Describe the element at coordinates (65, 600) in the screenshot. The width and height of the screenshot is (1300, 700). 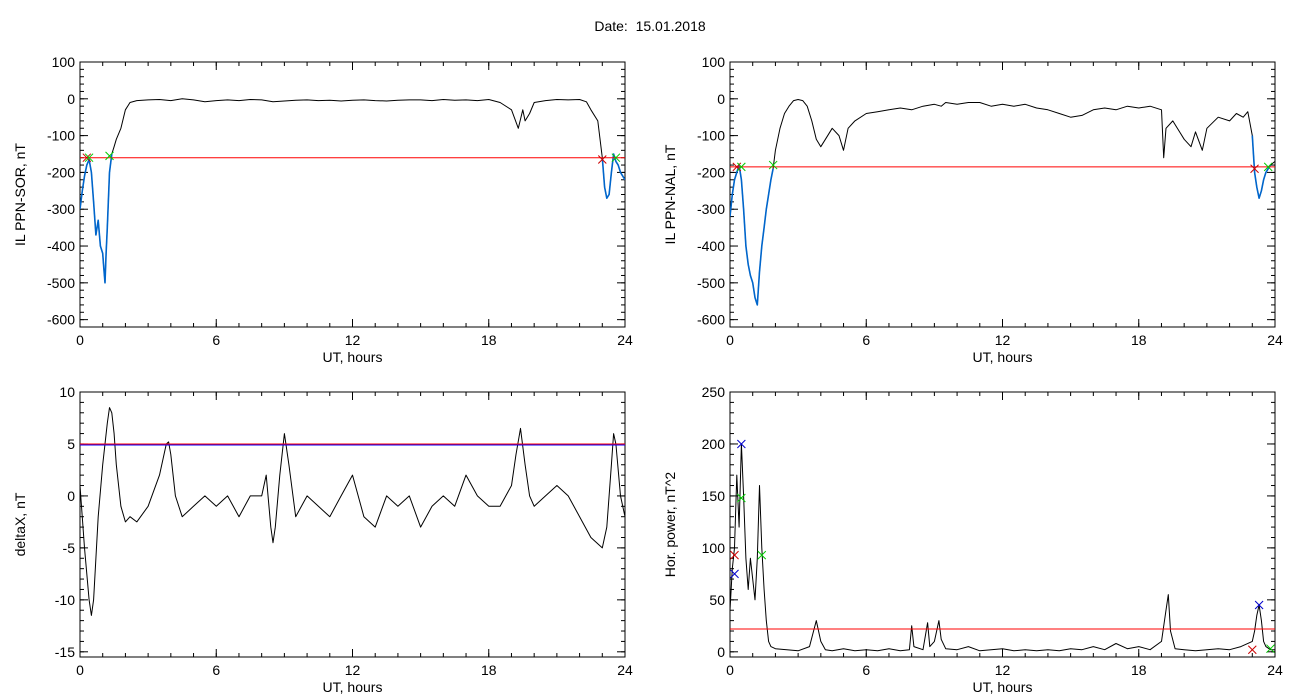
I see `y-tick-label: -10` at that location.